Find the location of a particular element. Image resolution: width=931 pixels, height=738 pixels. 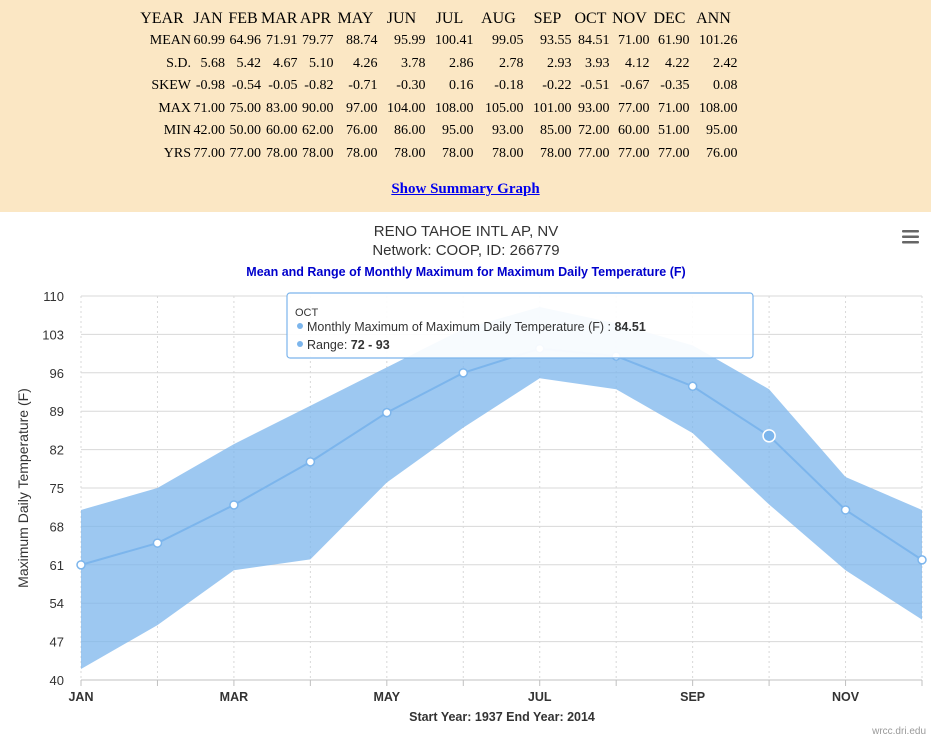

stats-cell: 99.05 is located at coordinates (507, 41).